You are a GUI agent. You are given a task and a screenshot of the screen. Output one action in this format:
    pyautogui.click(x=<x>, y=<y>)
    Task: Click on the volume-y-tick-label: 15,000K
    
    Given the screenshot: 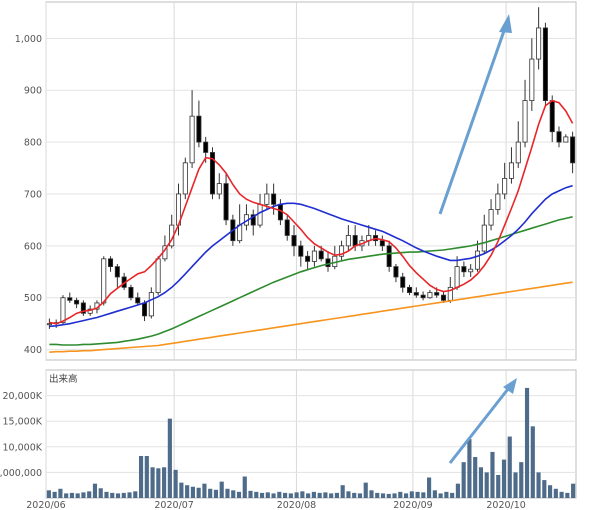 What is the action you would take?
    pyautogui.click(x=23, y=422)
    